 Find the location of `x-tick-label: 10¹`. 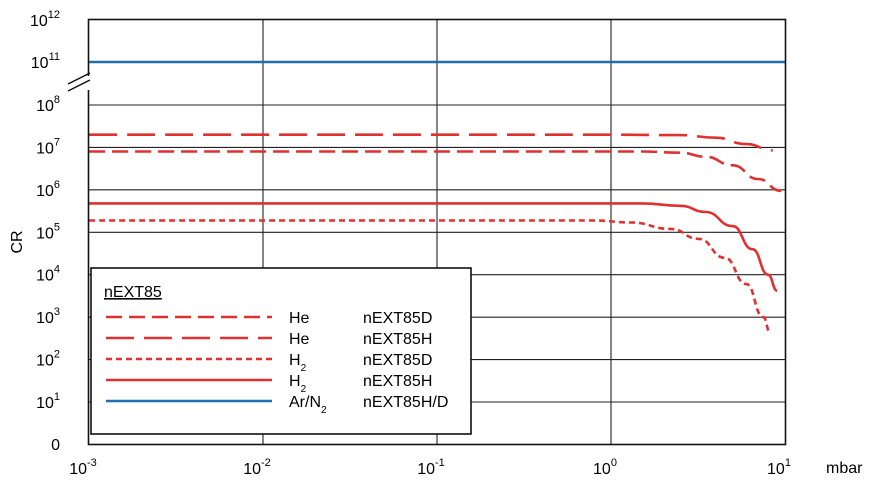

x-tick-label: 10¹ is located at coordinates (779, 467).